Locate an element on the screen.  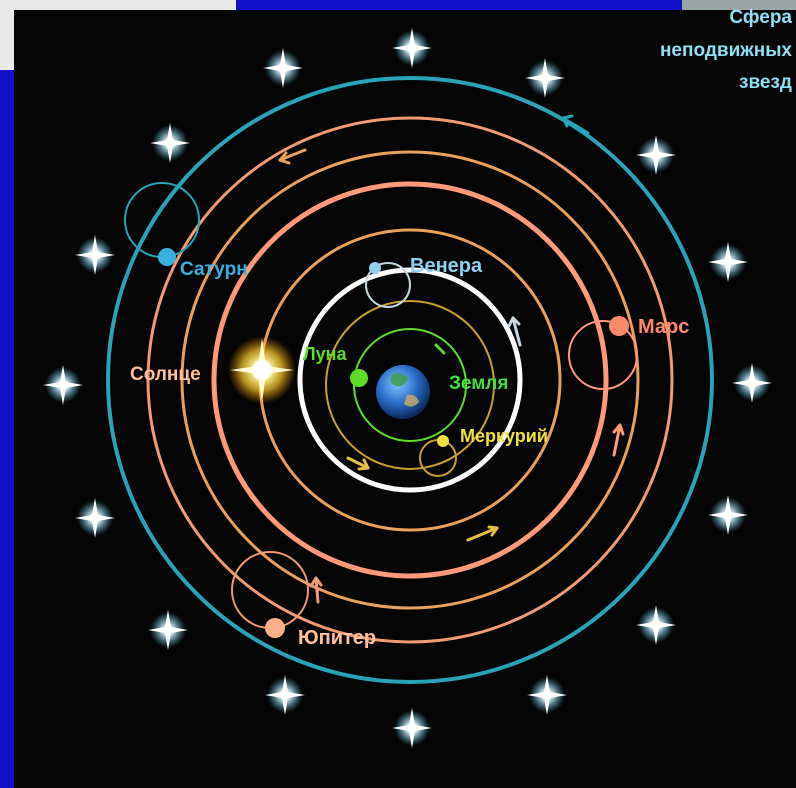
epicycle-venus is located at coordinates (388, 285).